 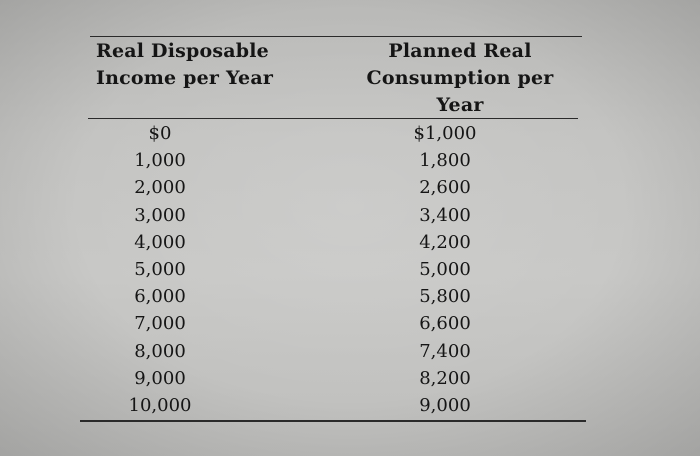 I want to click on consumption-cell: 5,000, so click(x=445, y=269).